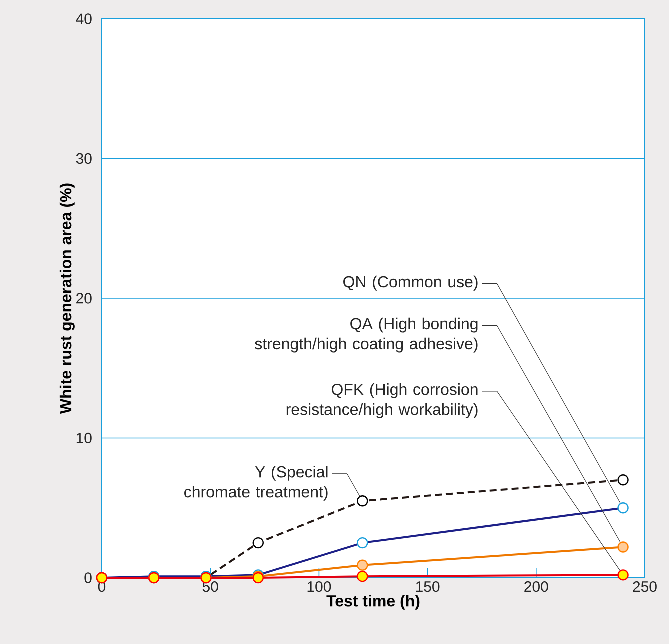 This screenshot has height=644, width=669. Describe the element at coordinates (320, 587) in the screenshot. I see `x-tick-label: 100` at that location.